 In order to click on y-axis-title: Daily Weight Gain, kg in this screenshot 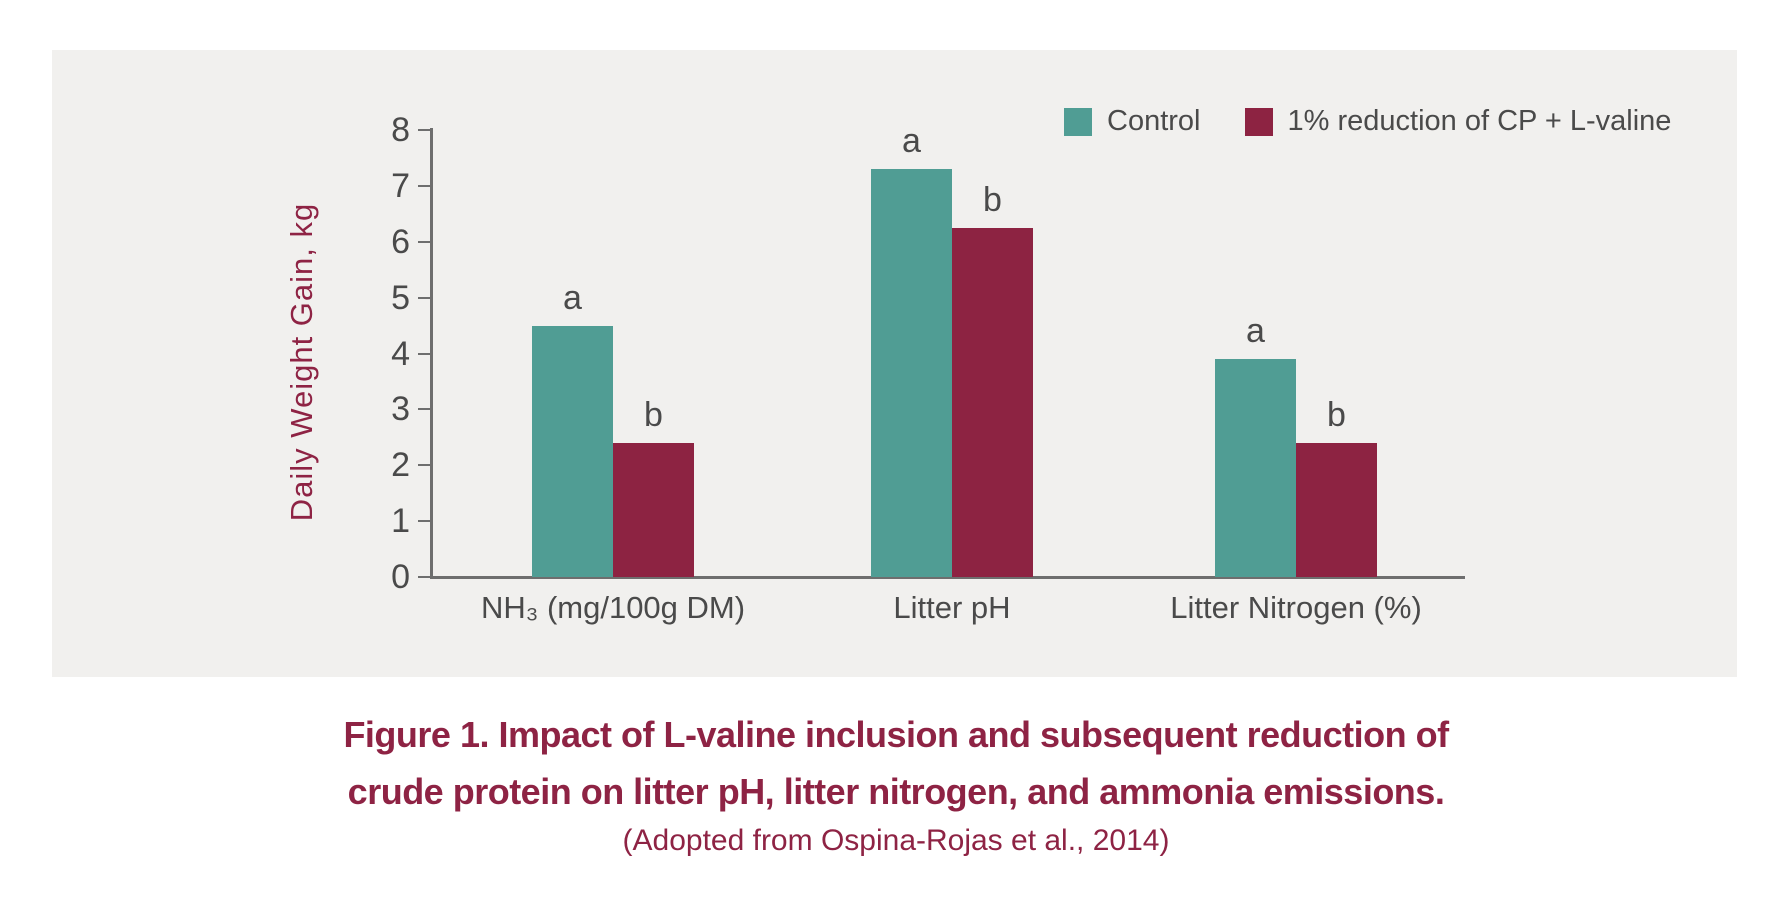, I will do `click(301, 362)`.